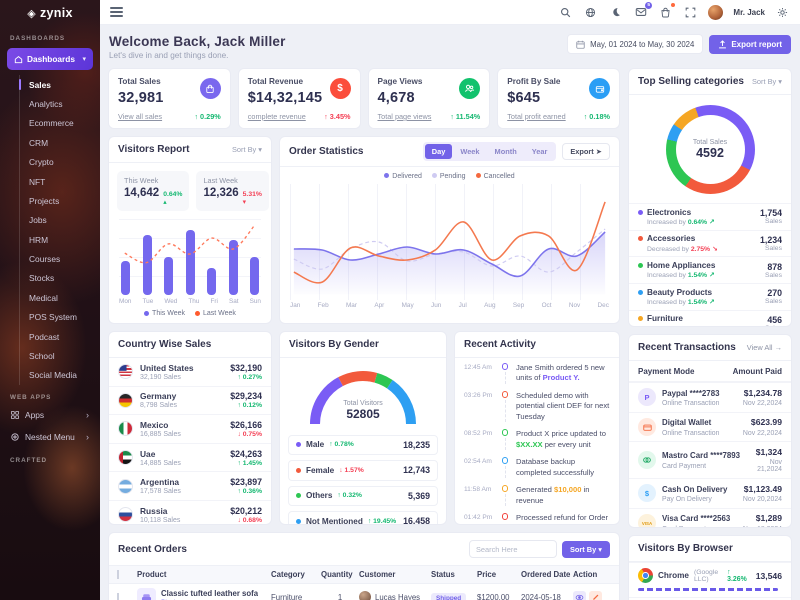 The width and height of the screenshot is (800, 600). Describe the element at coordinates (782, 12) in the screenshot. I see `settings-gear-icon` at that location.